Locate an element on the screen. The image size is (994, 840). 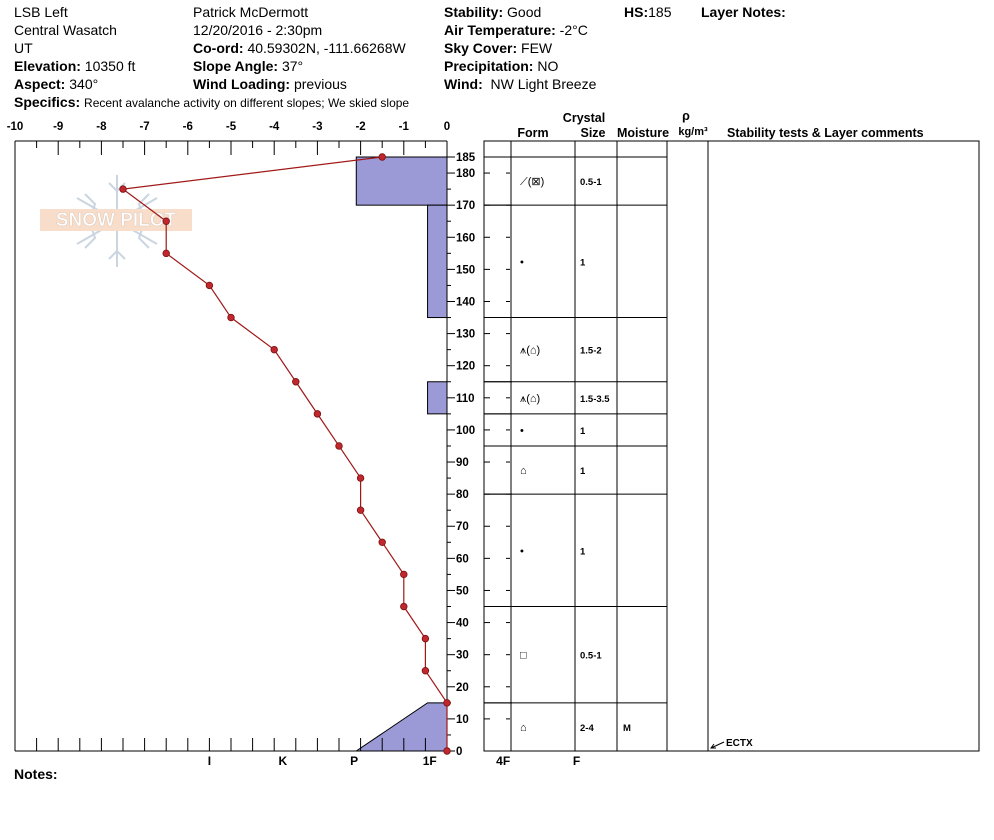
temp-tick-label: -10 is located at coordinates (15, 127).